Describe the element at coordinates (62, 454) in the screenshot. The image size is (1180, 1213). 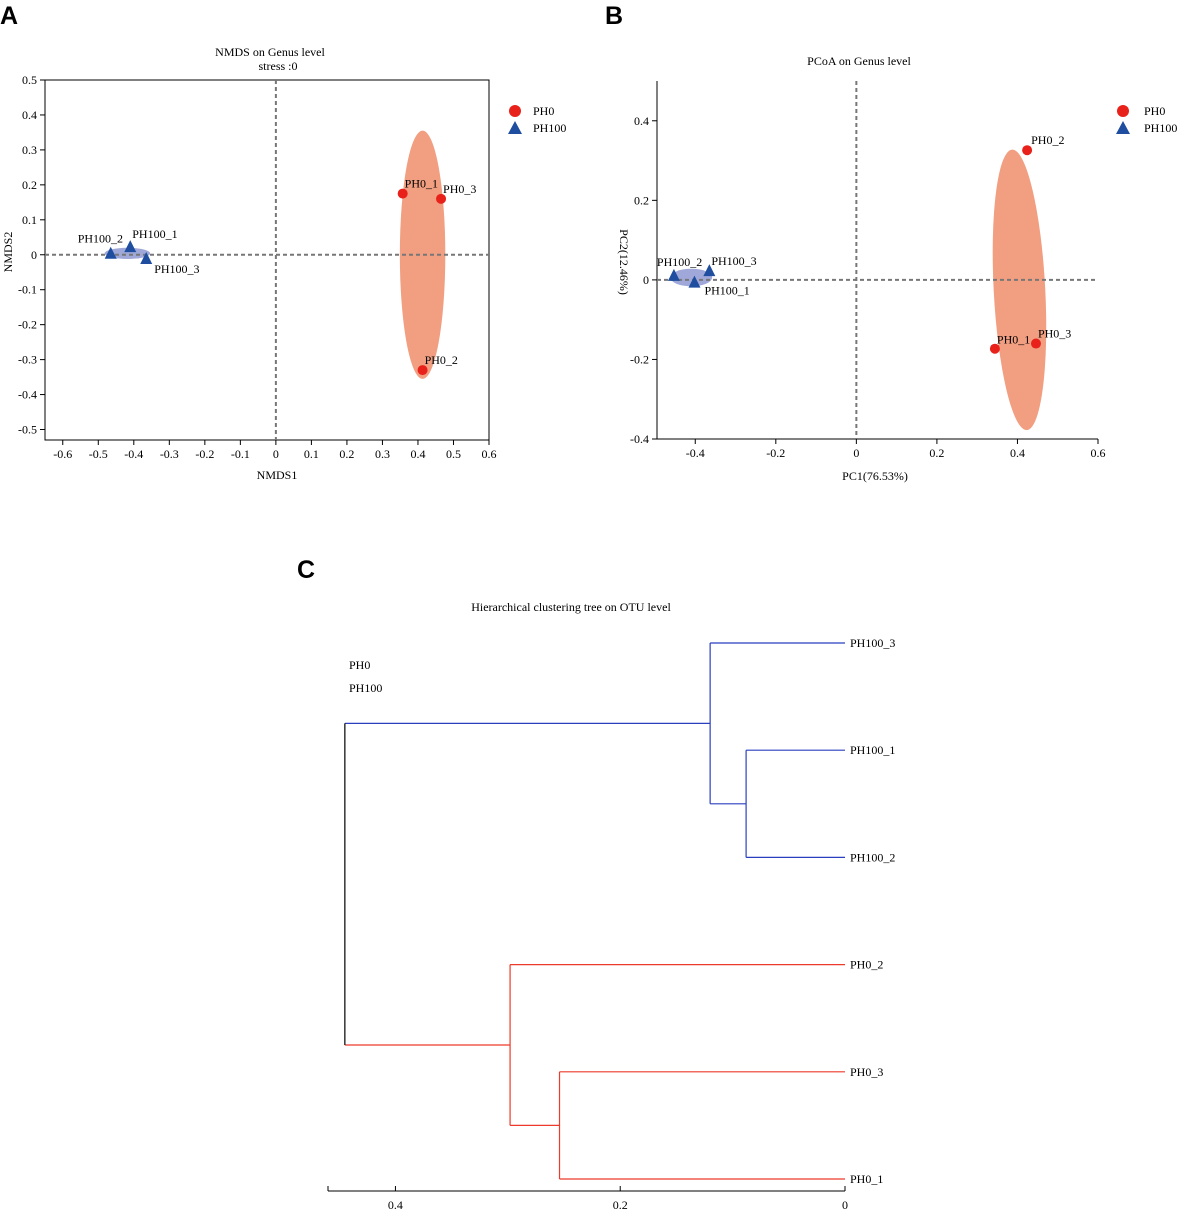
I see `nmds-x-tick-label: -0.6` at that location.